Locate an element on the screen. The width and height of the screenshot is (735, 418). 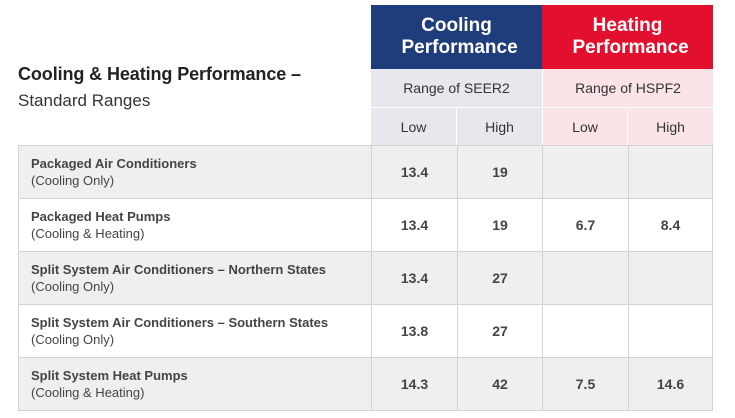
system-name: Split System Heat Pumps is located at coordinates (109, 375).